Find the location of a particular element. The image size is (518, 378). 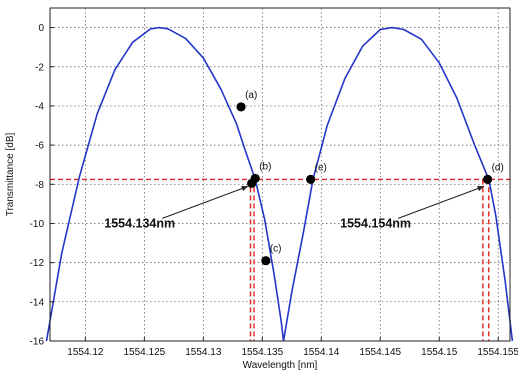

y-tick-label: -6 is located at coordinates (39, 146).